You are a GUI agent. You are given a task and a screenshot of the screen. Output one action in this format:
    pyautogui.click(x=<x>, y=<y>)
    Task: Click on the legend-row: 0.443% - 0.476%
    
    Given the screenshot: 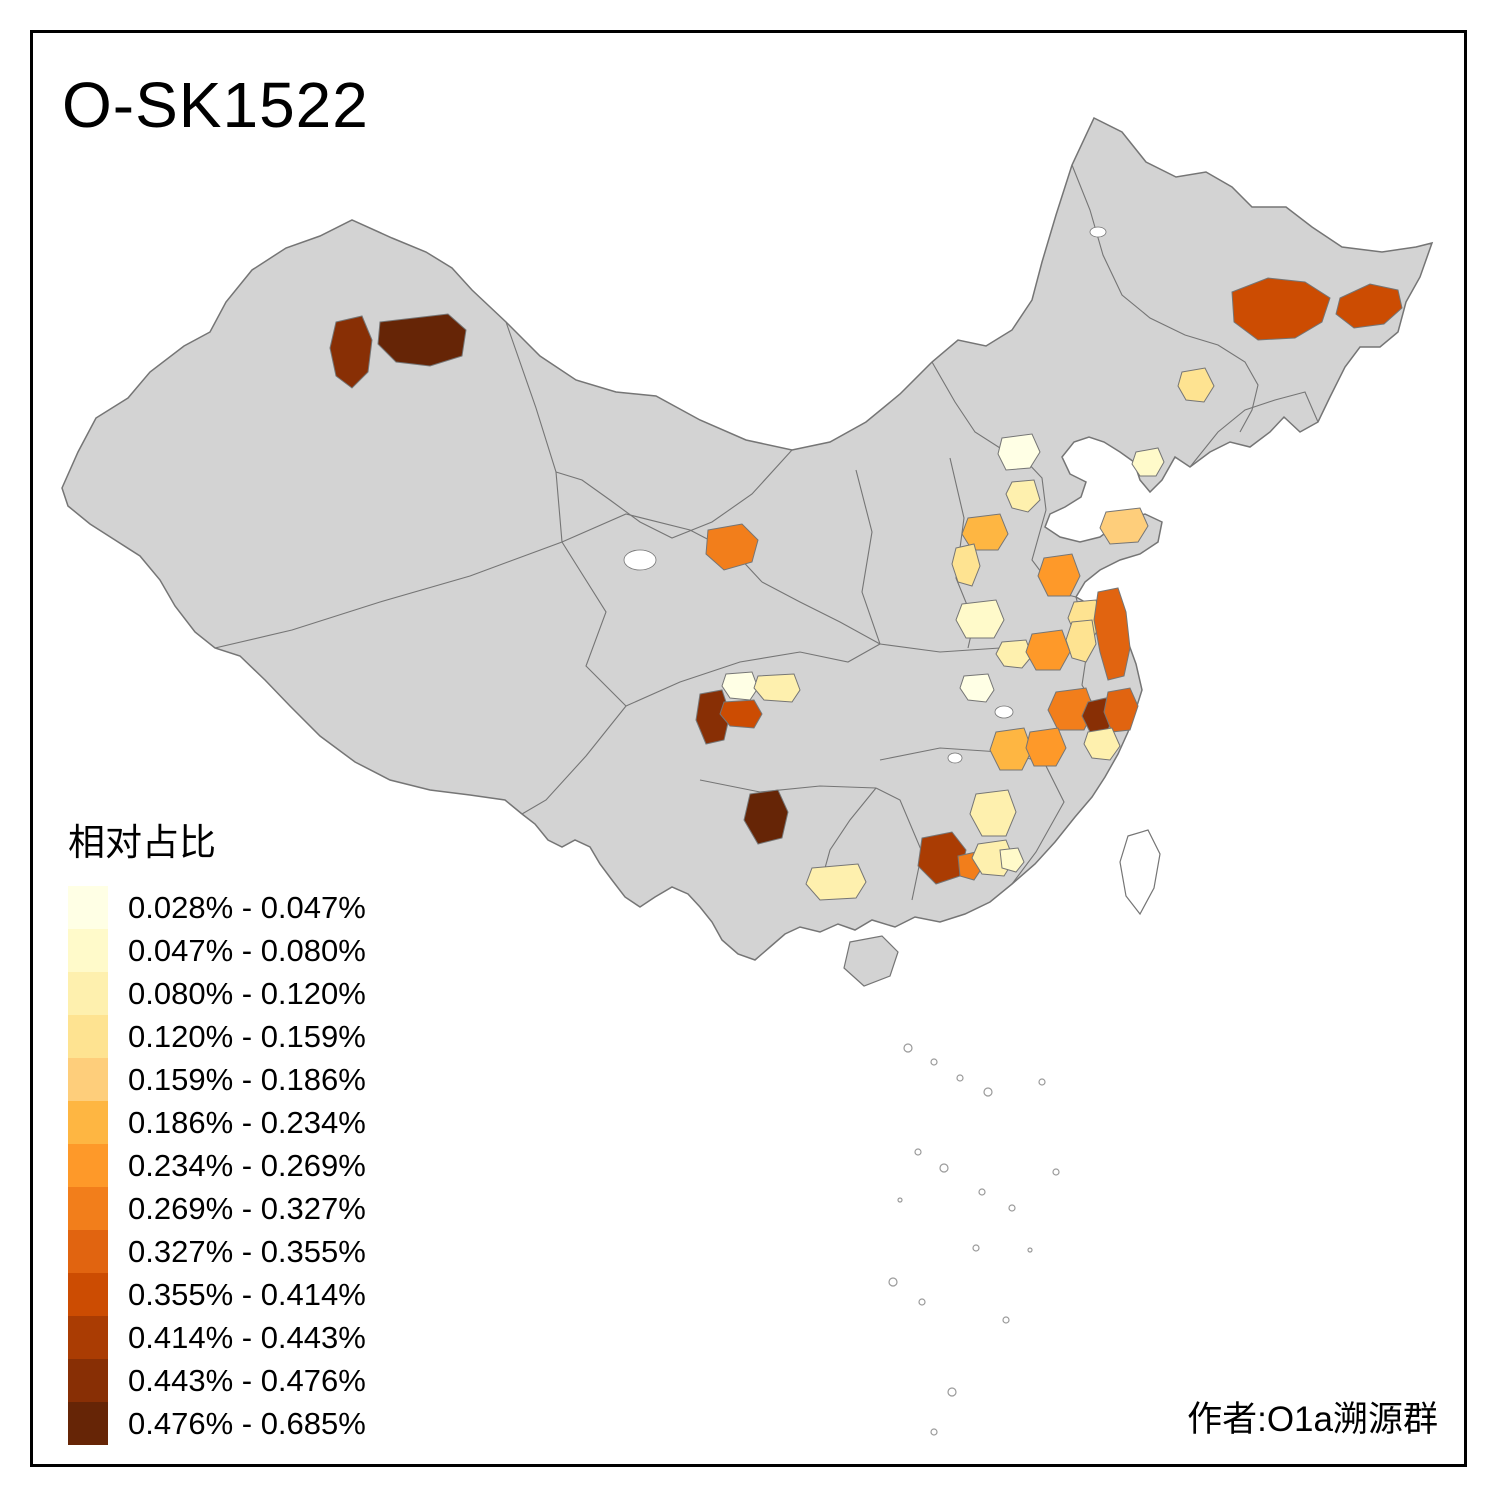 What is the action you would take?
    pyautogui.click(x=217, y=1380)
    